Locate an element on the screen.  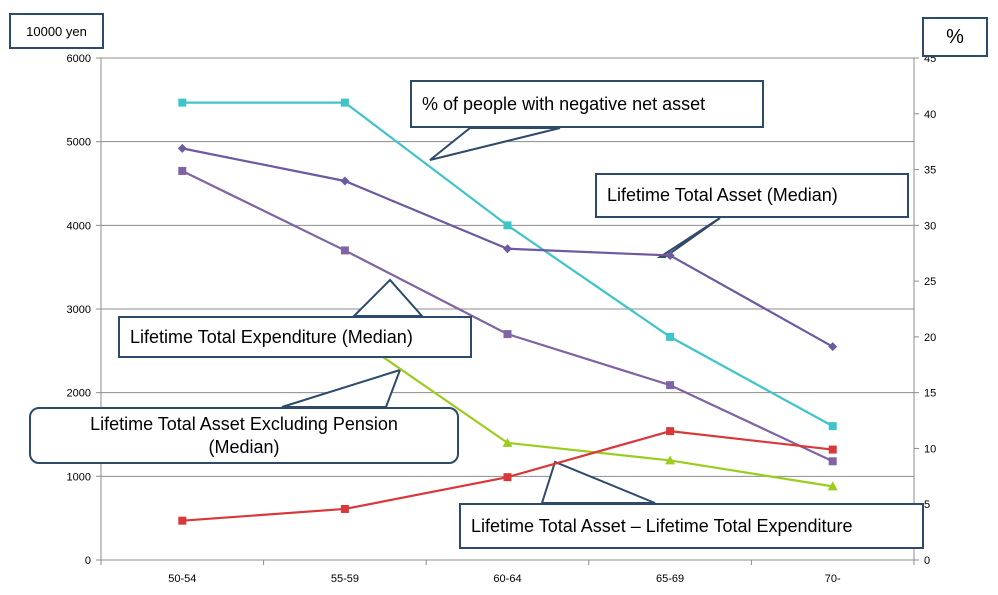
x-axis-tick-label: 65-69 is located at coordinates (670, 579).